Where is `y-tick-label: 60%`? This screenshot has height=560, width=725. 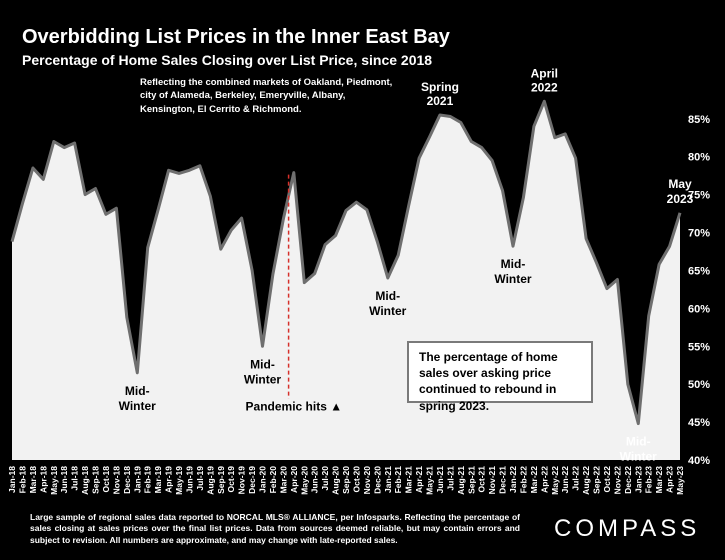 y-tick-label: 60% is located at coordinates (699, 309).